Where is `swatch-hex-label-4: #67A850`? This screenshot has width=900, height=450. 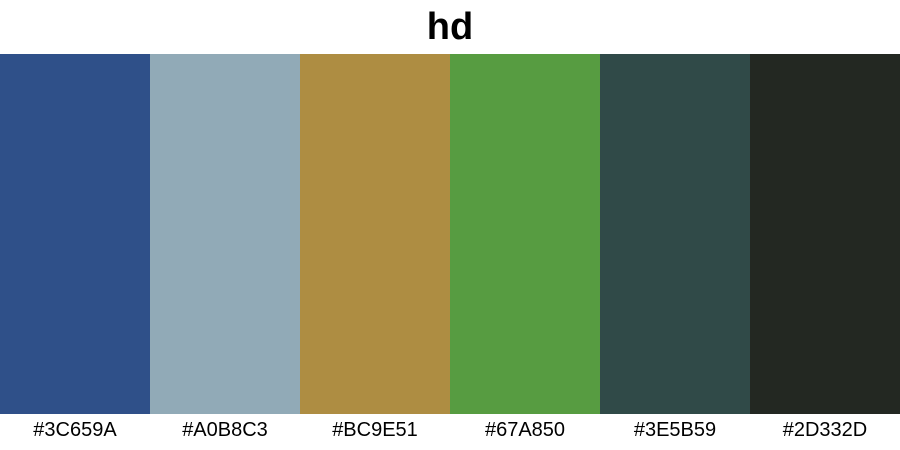
swatch-hex-label-4: #67A850 is located at coordinates (525, 430).